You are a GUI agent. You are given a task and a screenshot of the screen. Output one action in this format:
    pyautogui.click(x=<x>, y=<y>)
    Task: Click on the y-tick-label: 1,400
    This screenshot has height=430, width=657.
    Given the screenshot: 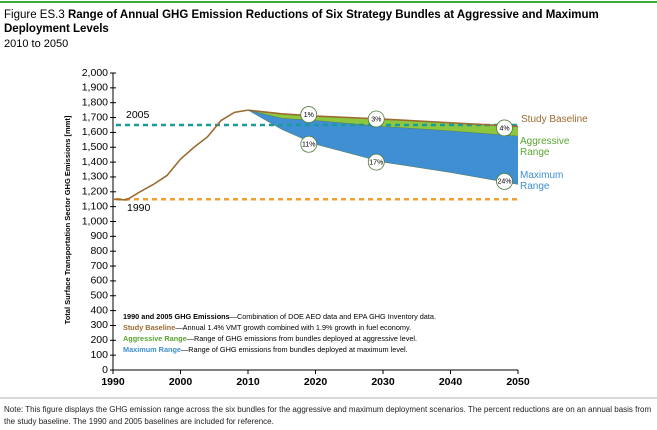 What is the action you would take?
    pyautogui.click(x=95, y=162)
    